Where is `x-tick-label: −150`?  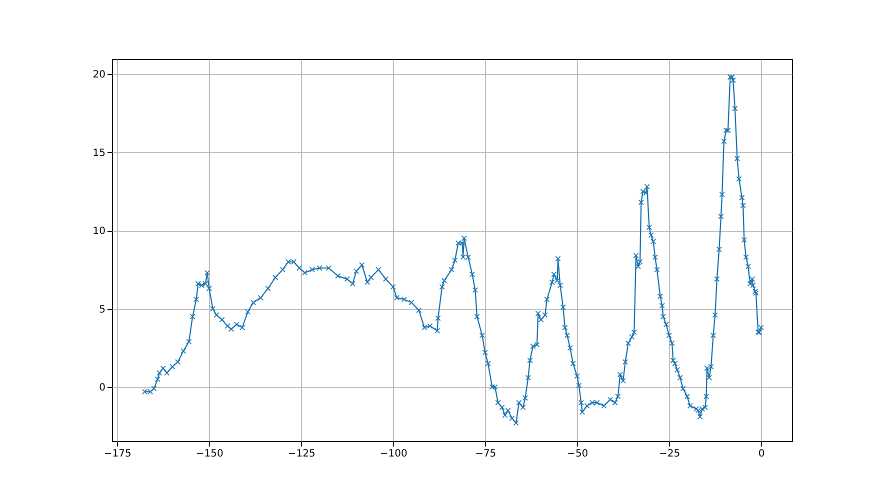 x-tick-label: −150 is located at coordinates (210, 454).